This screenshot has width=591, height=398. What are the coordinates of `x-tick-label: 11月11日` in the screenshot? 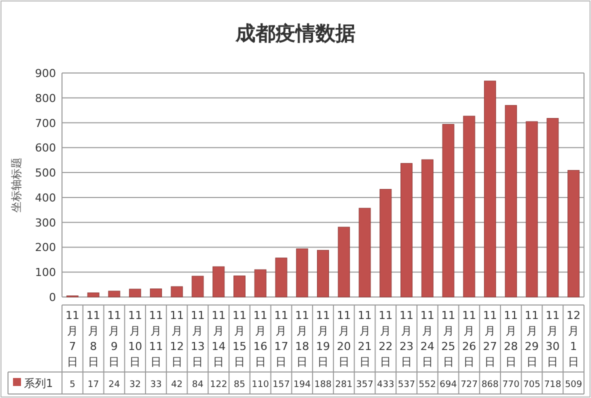 It's located at (155, 338).